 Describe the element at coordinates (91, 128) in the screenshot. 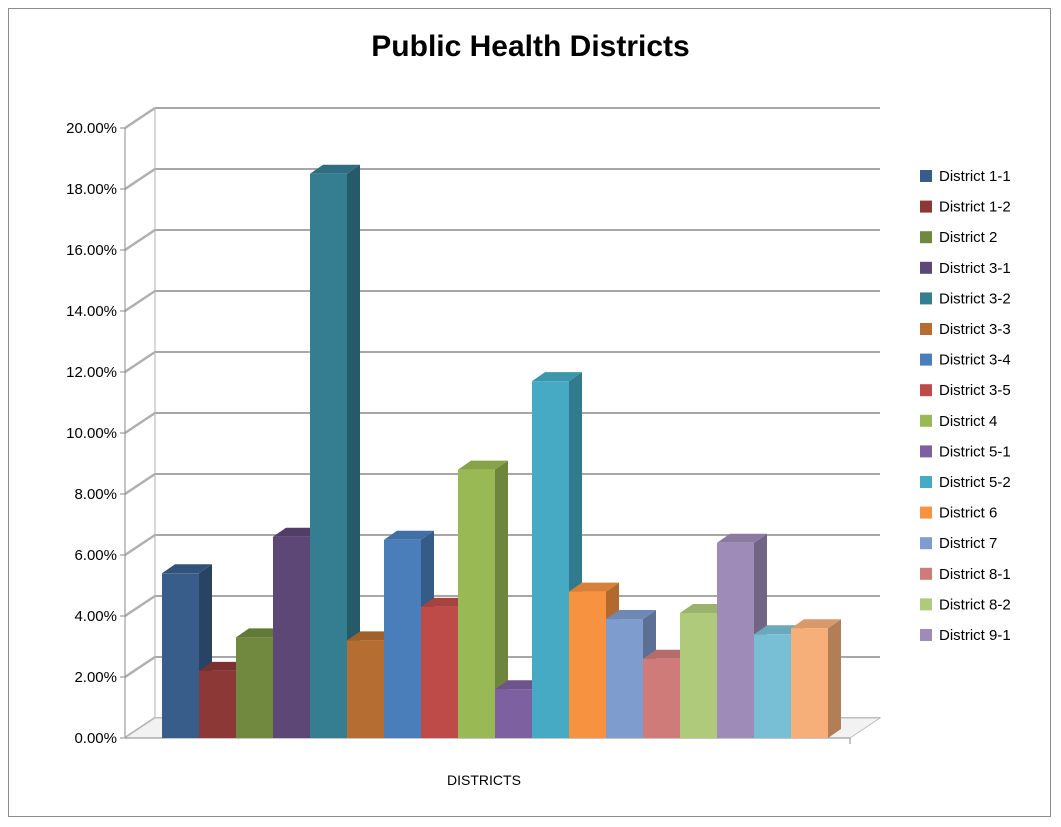

I see `y-tick-label: 20.00%` at that location.